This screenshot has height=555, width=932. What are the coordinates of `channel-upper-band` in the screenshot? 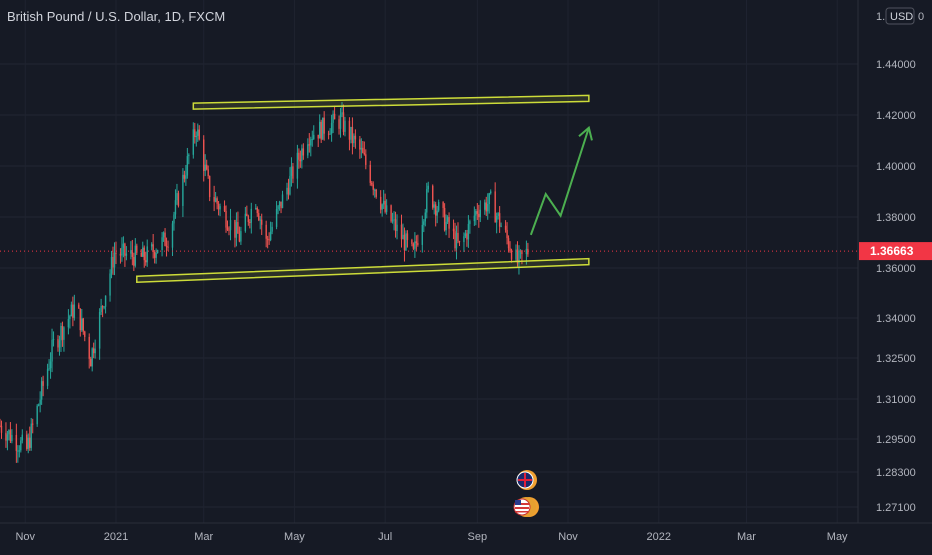 It's located at (391, 102).